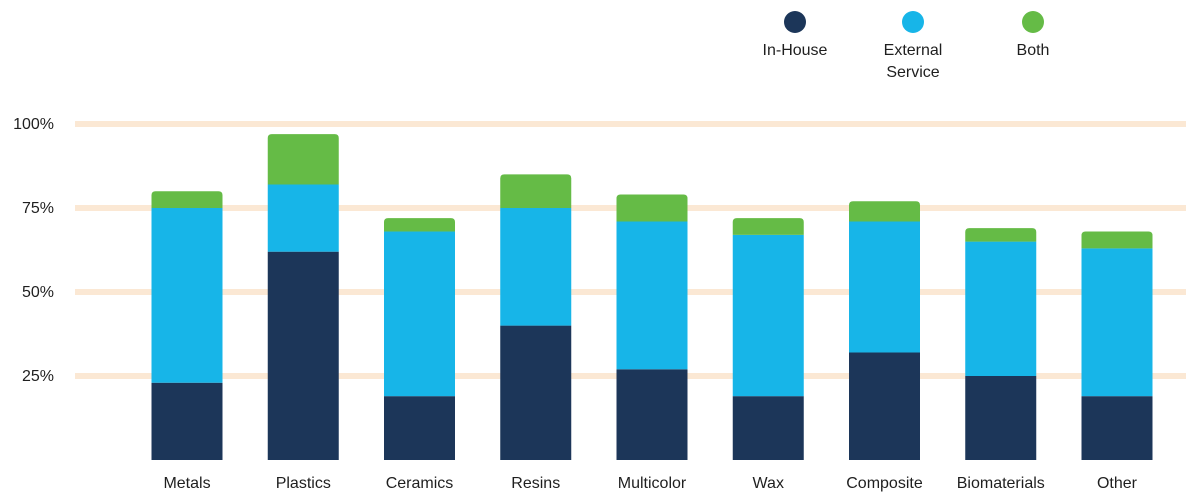 The height and width of the screenshot is (494, 1186). What do you see at coordinates (795, 50) in the screenshot?
I see `legend-label: In-House` at bounding box center [795, 50].